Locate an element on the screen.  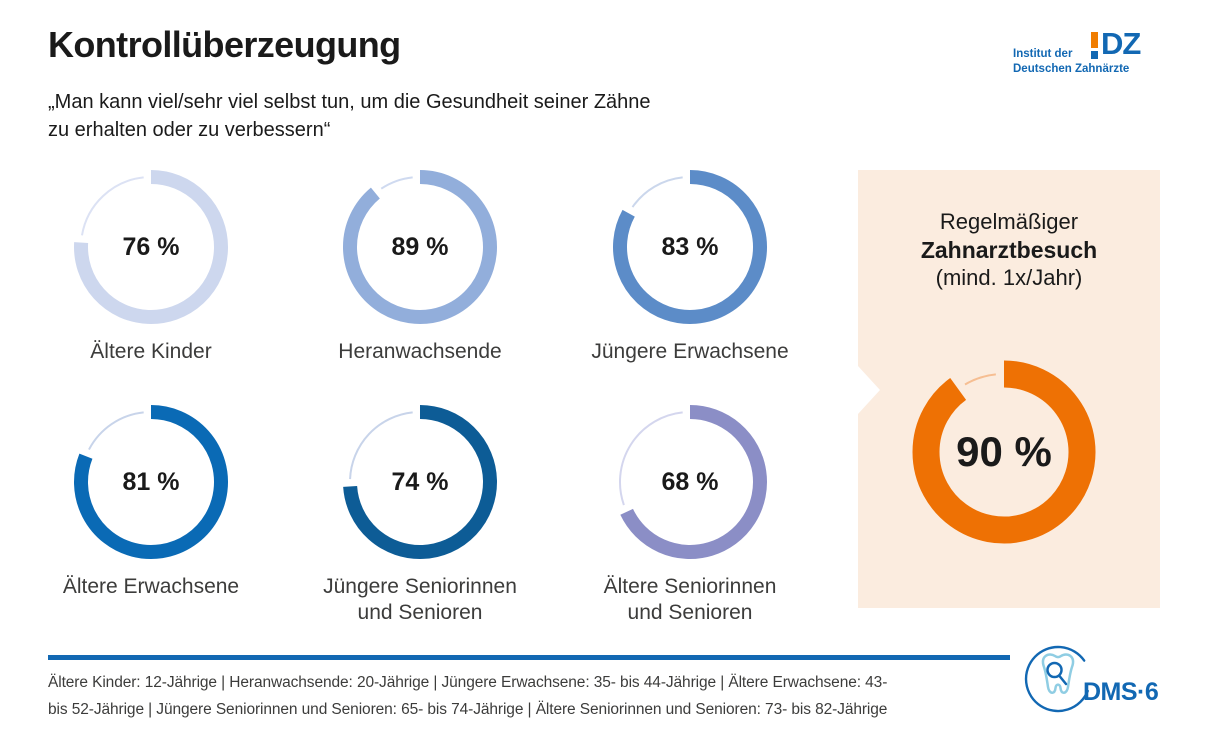
donut-zahnarztbesuch: 90 % is located at coordinates (1004, 452).